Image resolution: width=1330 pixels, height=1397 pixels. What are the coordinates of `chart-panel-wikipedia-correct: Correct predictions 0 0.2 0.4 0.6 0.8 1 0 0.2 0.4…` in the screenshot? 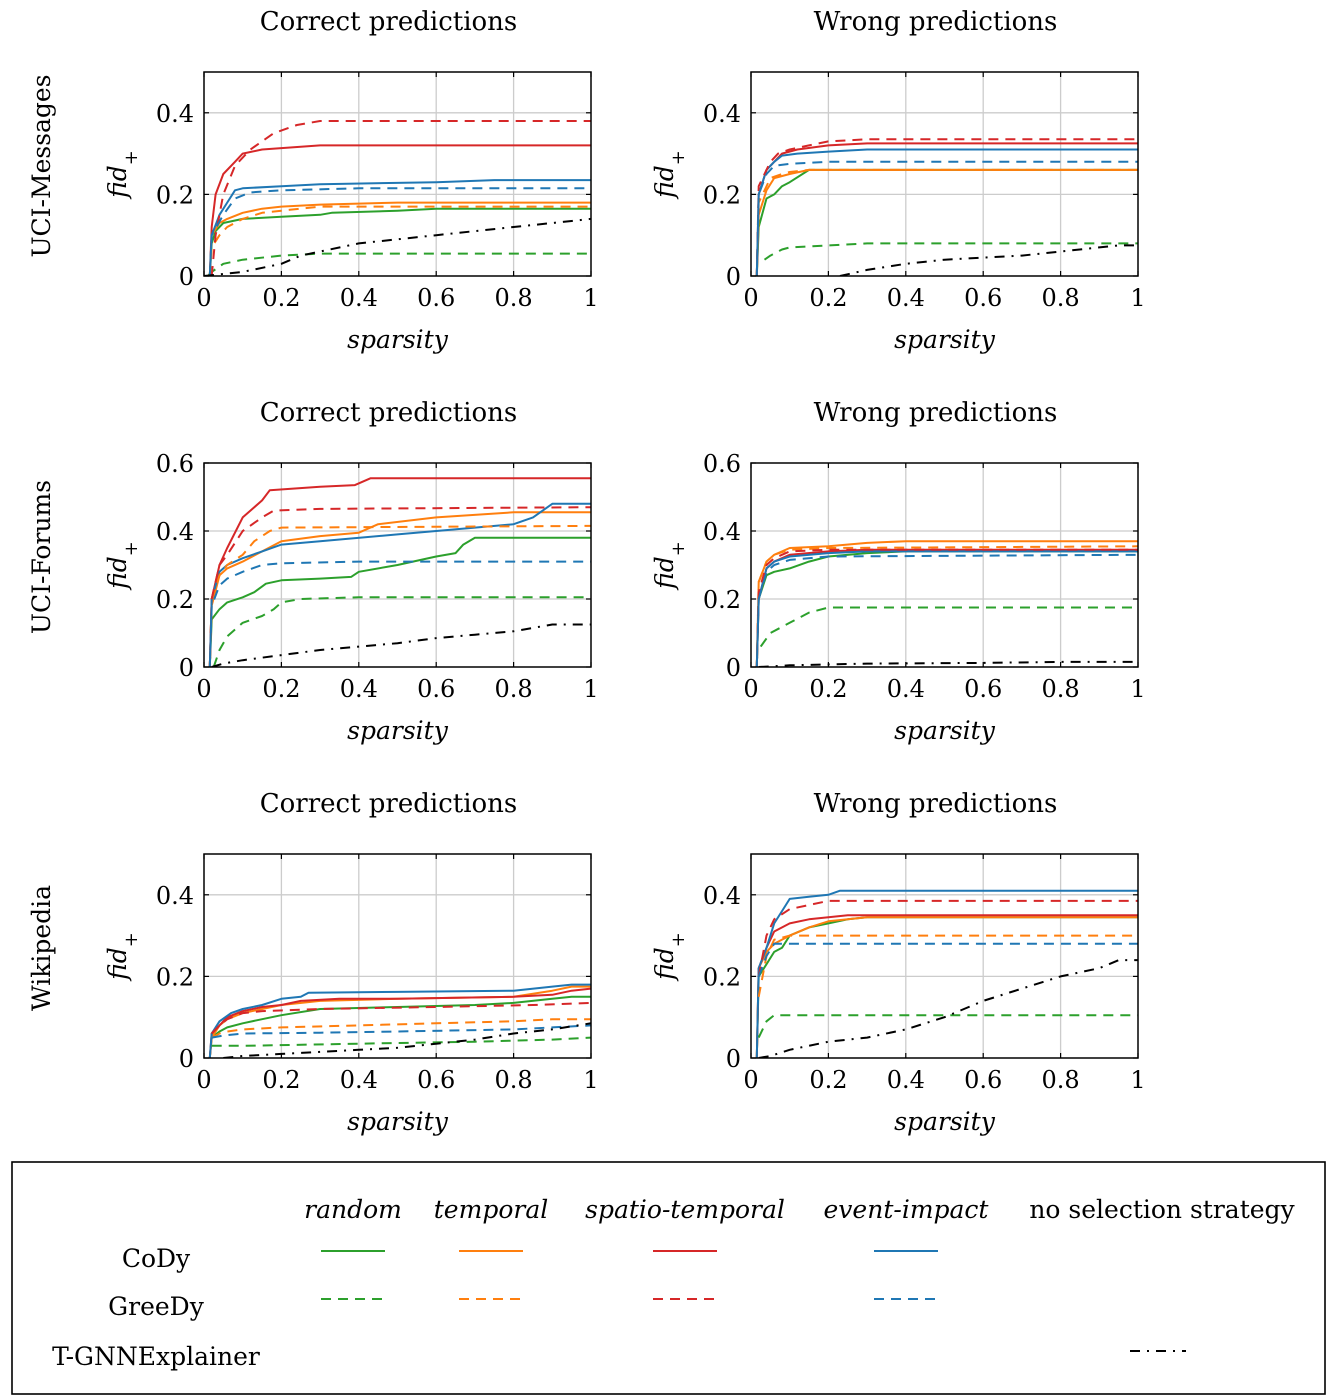 It's located at (351, 962).